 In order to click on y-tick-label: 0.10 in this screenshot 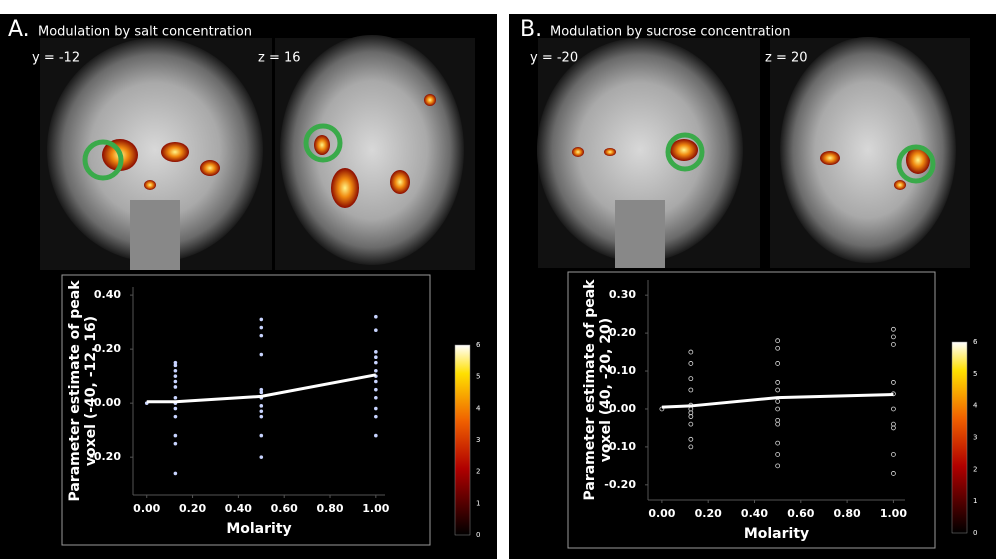, I will do `click(622, 370)`.